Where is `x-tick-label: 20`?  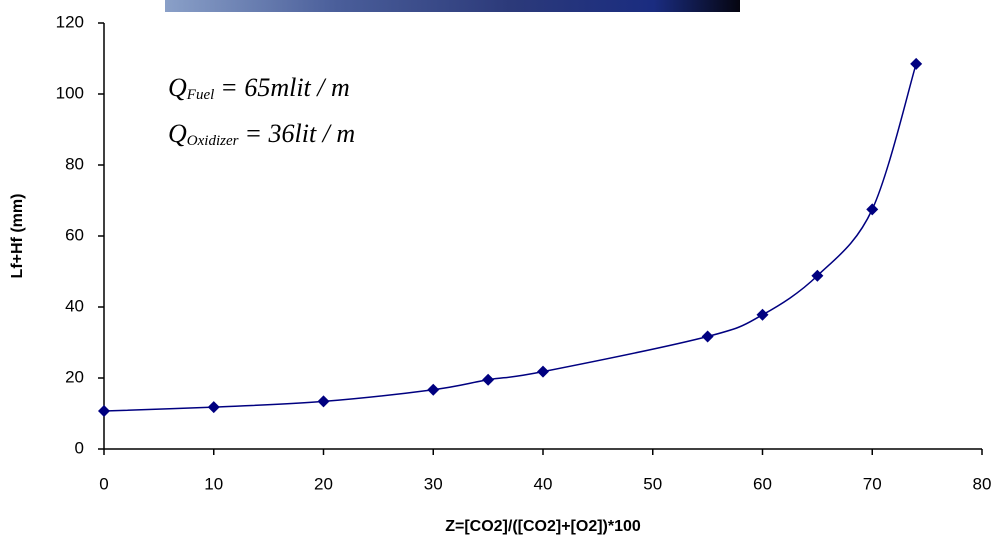
x-tick-label: 20 is located at coordinates (323, 483).